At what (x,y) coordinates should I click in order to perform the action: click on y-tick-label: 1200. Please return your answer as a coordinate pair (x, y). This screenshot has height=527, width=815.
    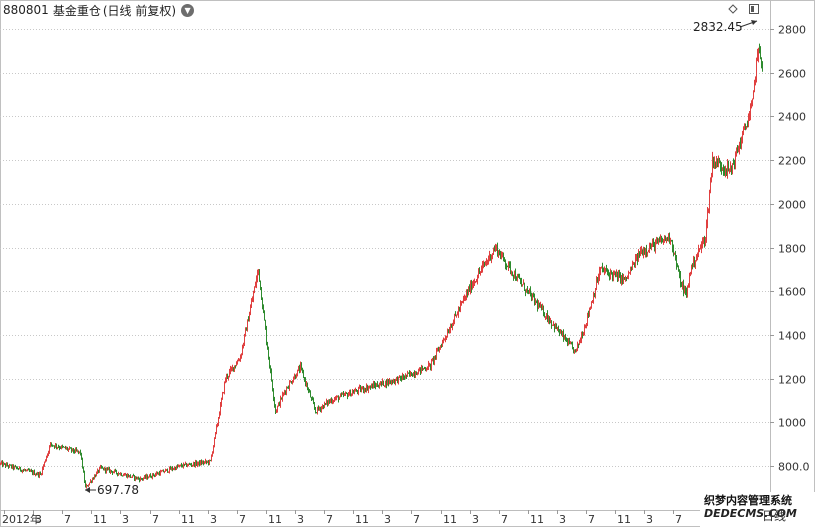
    Looking at the image, I should click on (792, 380).